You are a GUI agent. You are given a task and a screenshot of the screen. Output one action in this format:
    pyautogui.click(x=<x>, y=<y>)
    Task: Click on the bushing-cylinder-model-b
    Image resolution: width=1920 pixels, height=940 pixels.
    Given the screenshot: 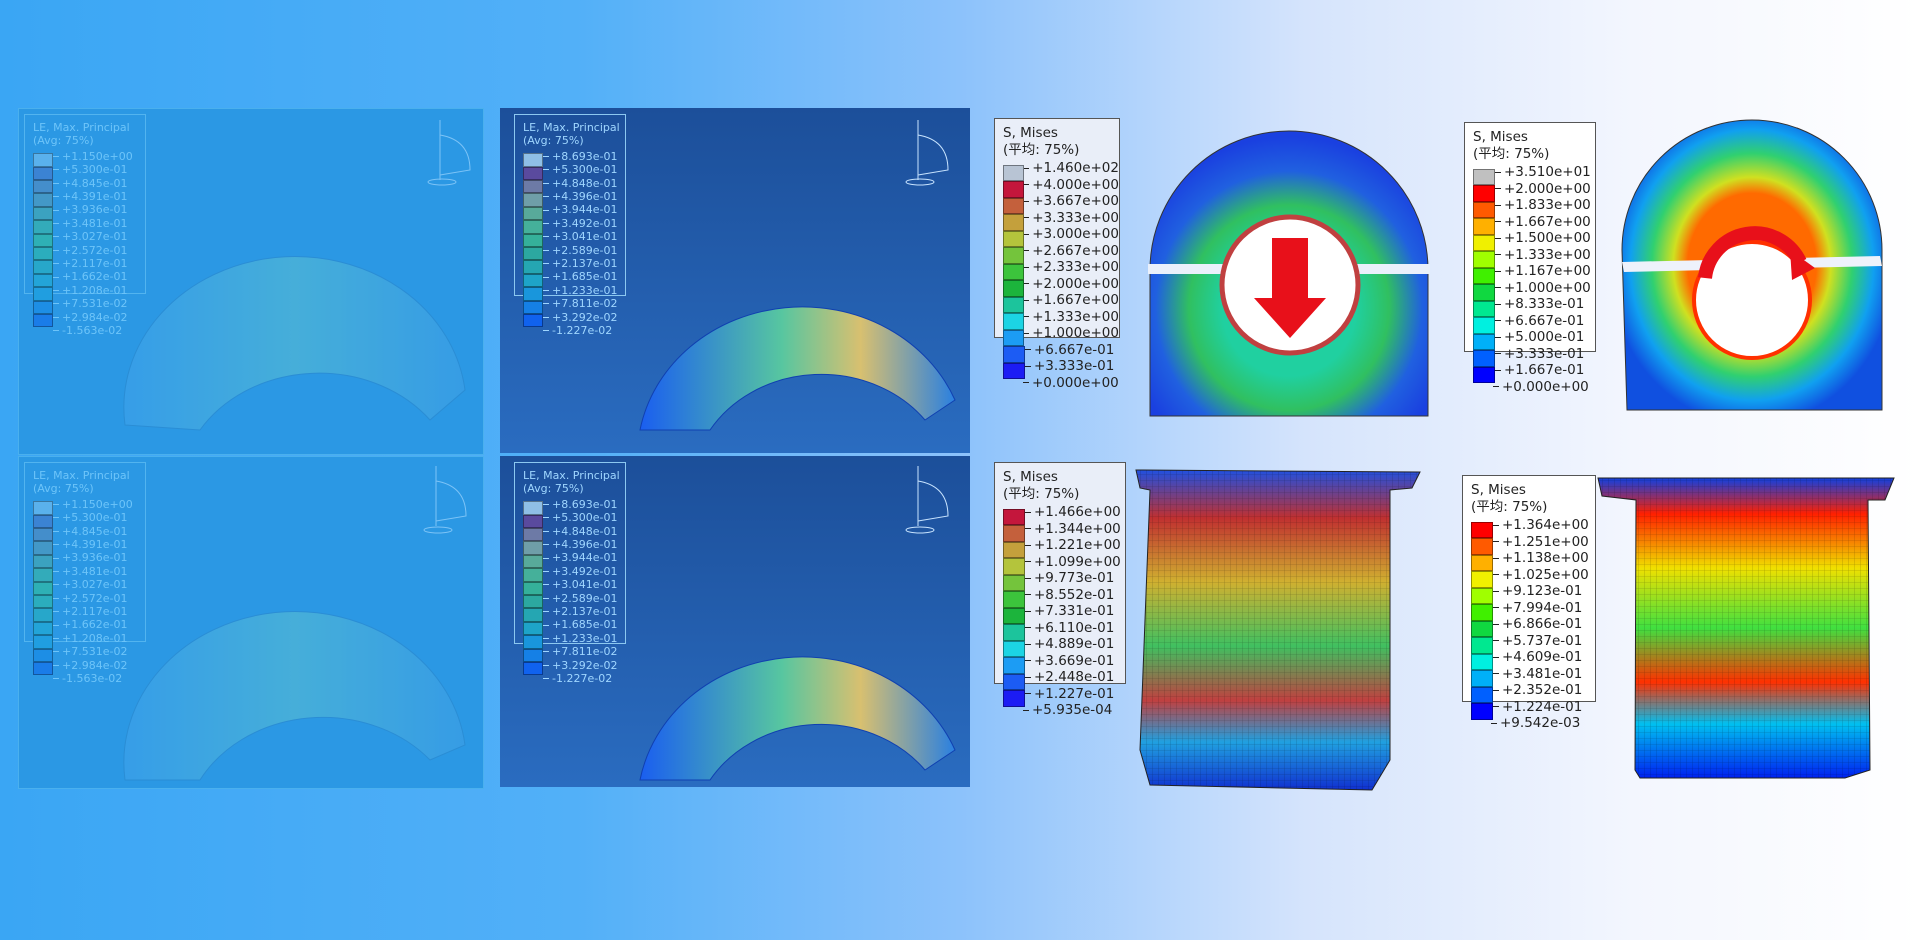 What is the action you would take?
    pyautogui.click(x=1746, y=628)
    